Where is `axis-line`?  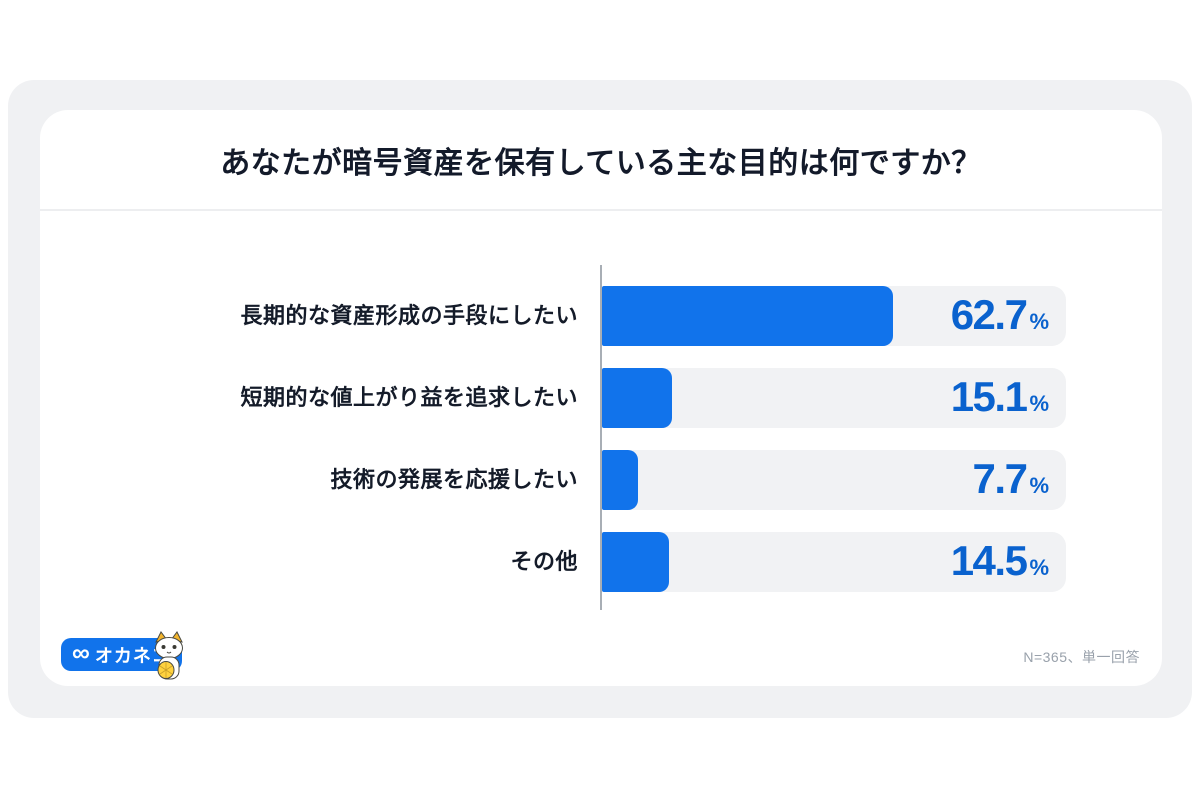
axis-line is located at coordinates (601, 437).